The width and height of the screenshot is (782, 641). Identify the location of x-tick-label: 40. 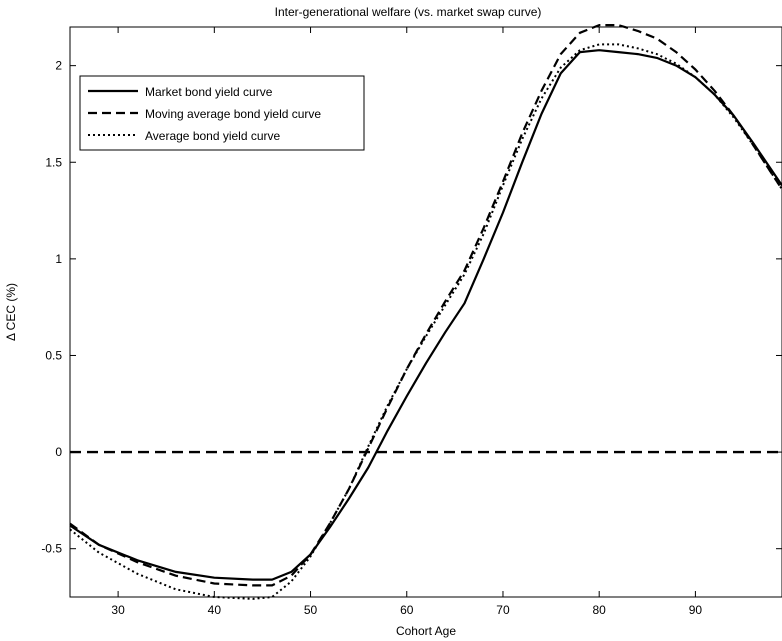
(215, 610).